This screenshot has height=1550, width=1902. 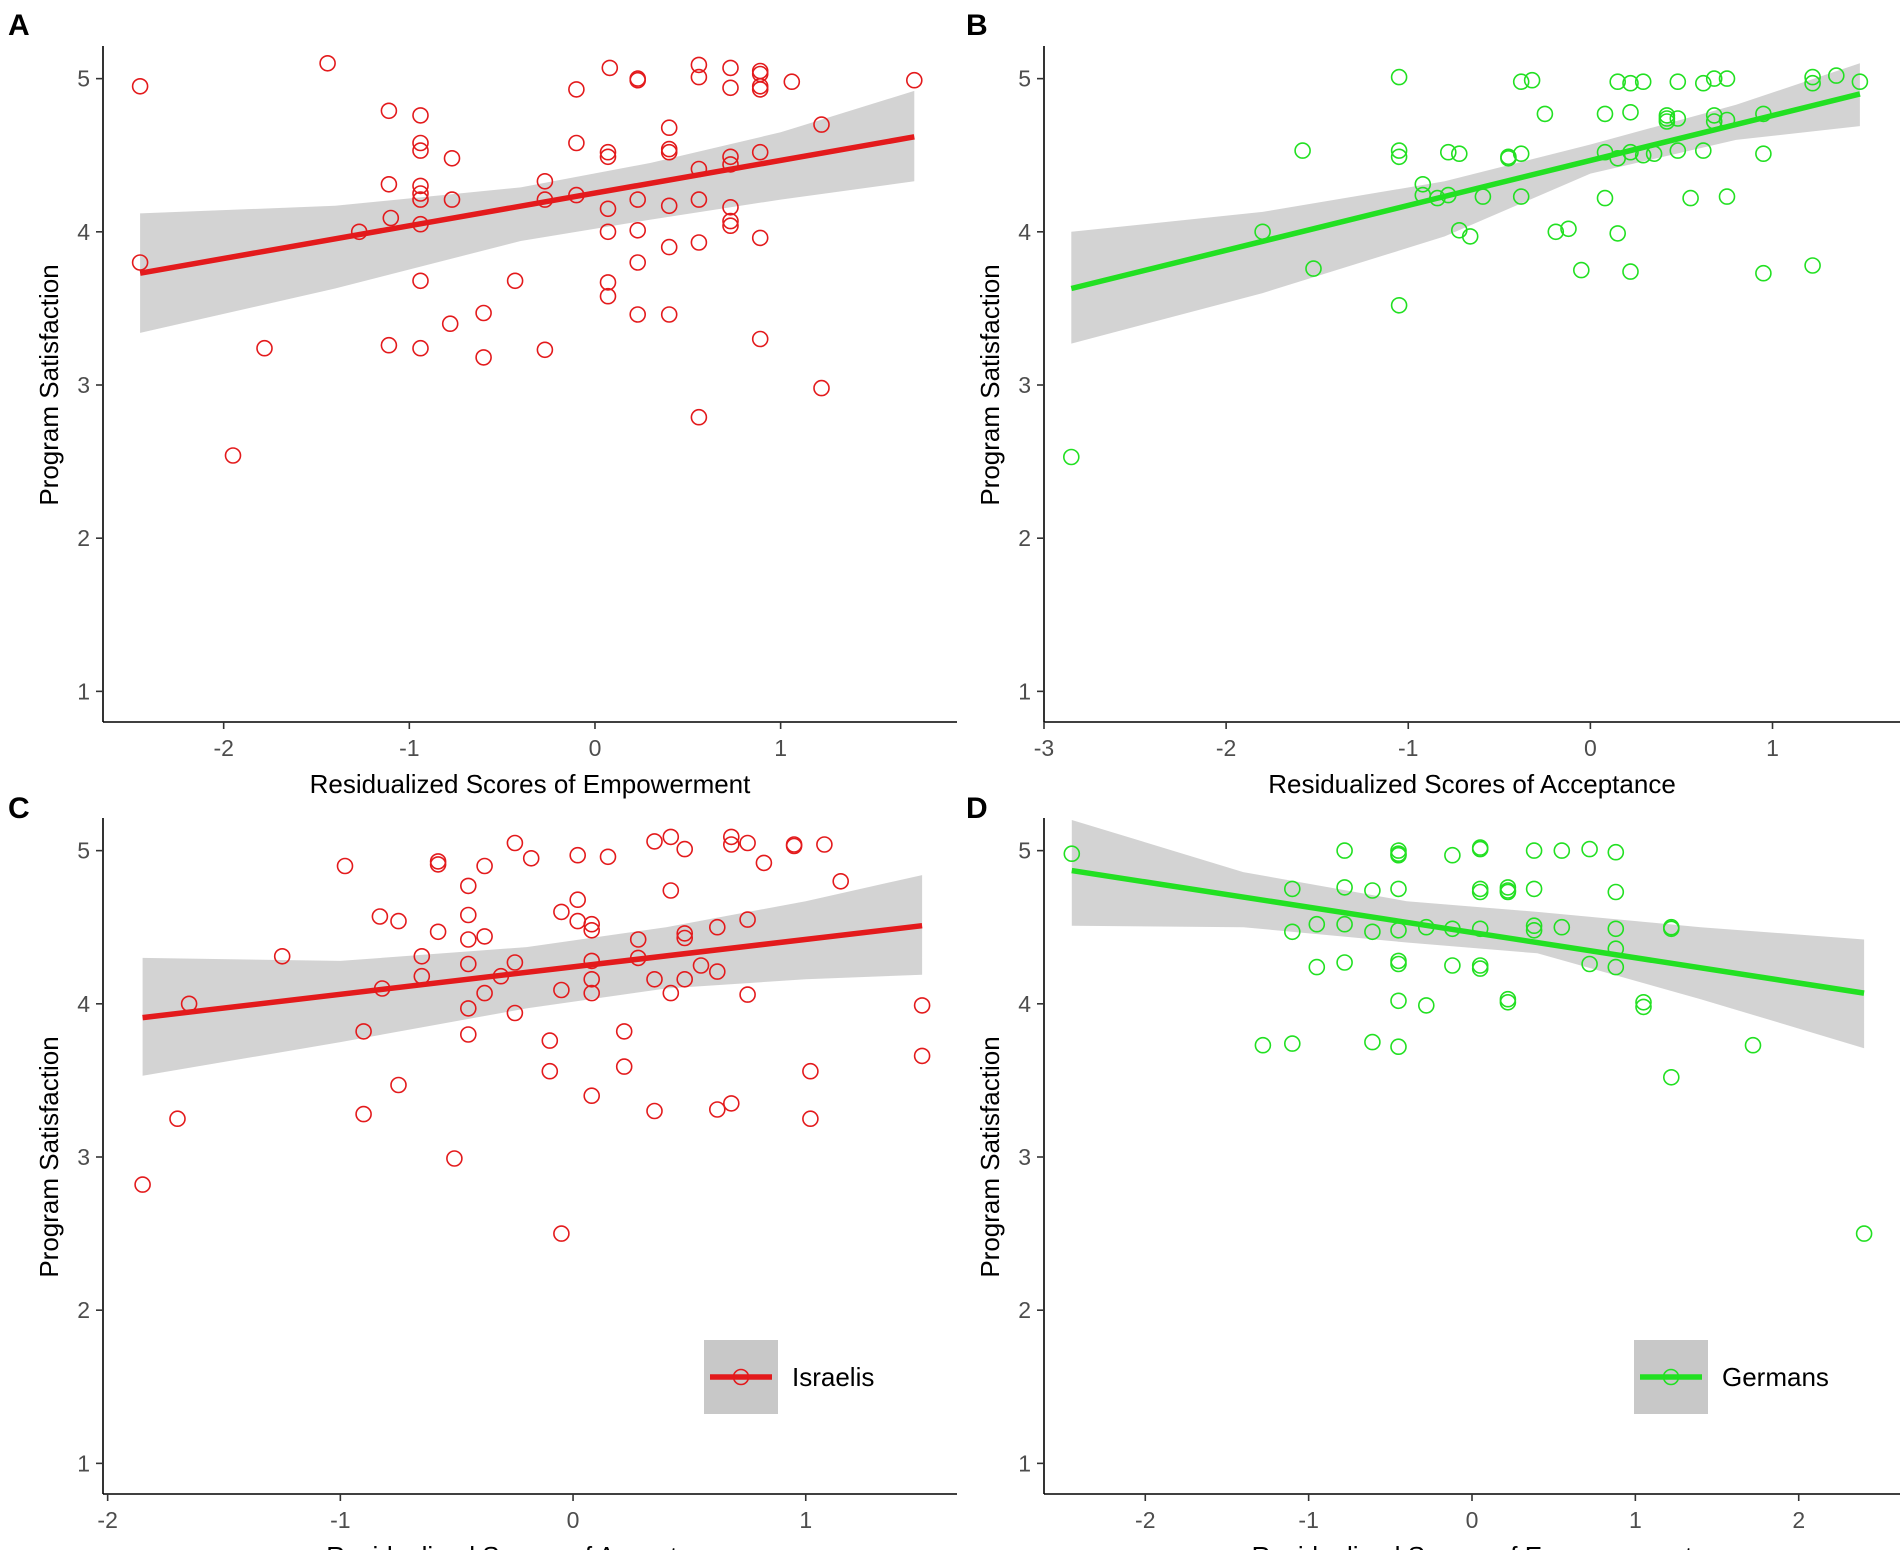 What do you see at coordinates (49, 384) in the screenshot?
I see `y-axis-label: Program Satisfaction` at bounding box center [49, 384].